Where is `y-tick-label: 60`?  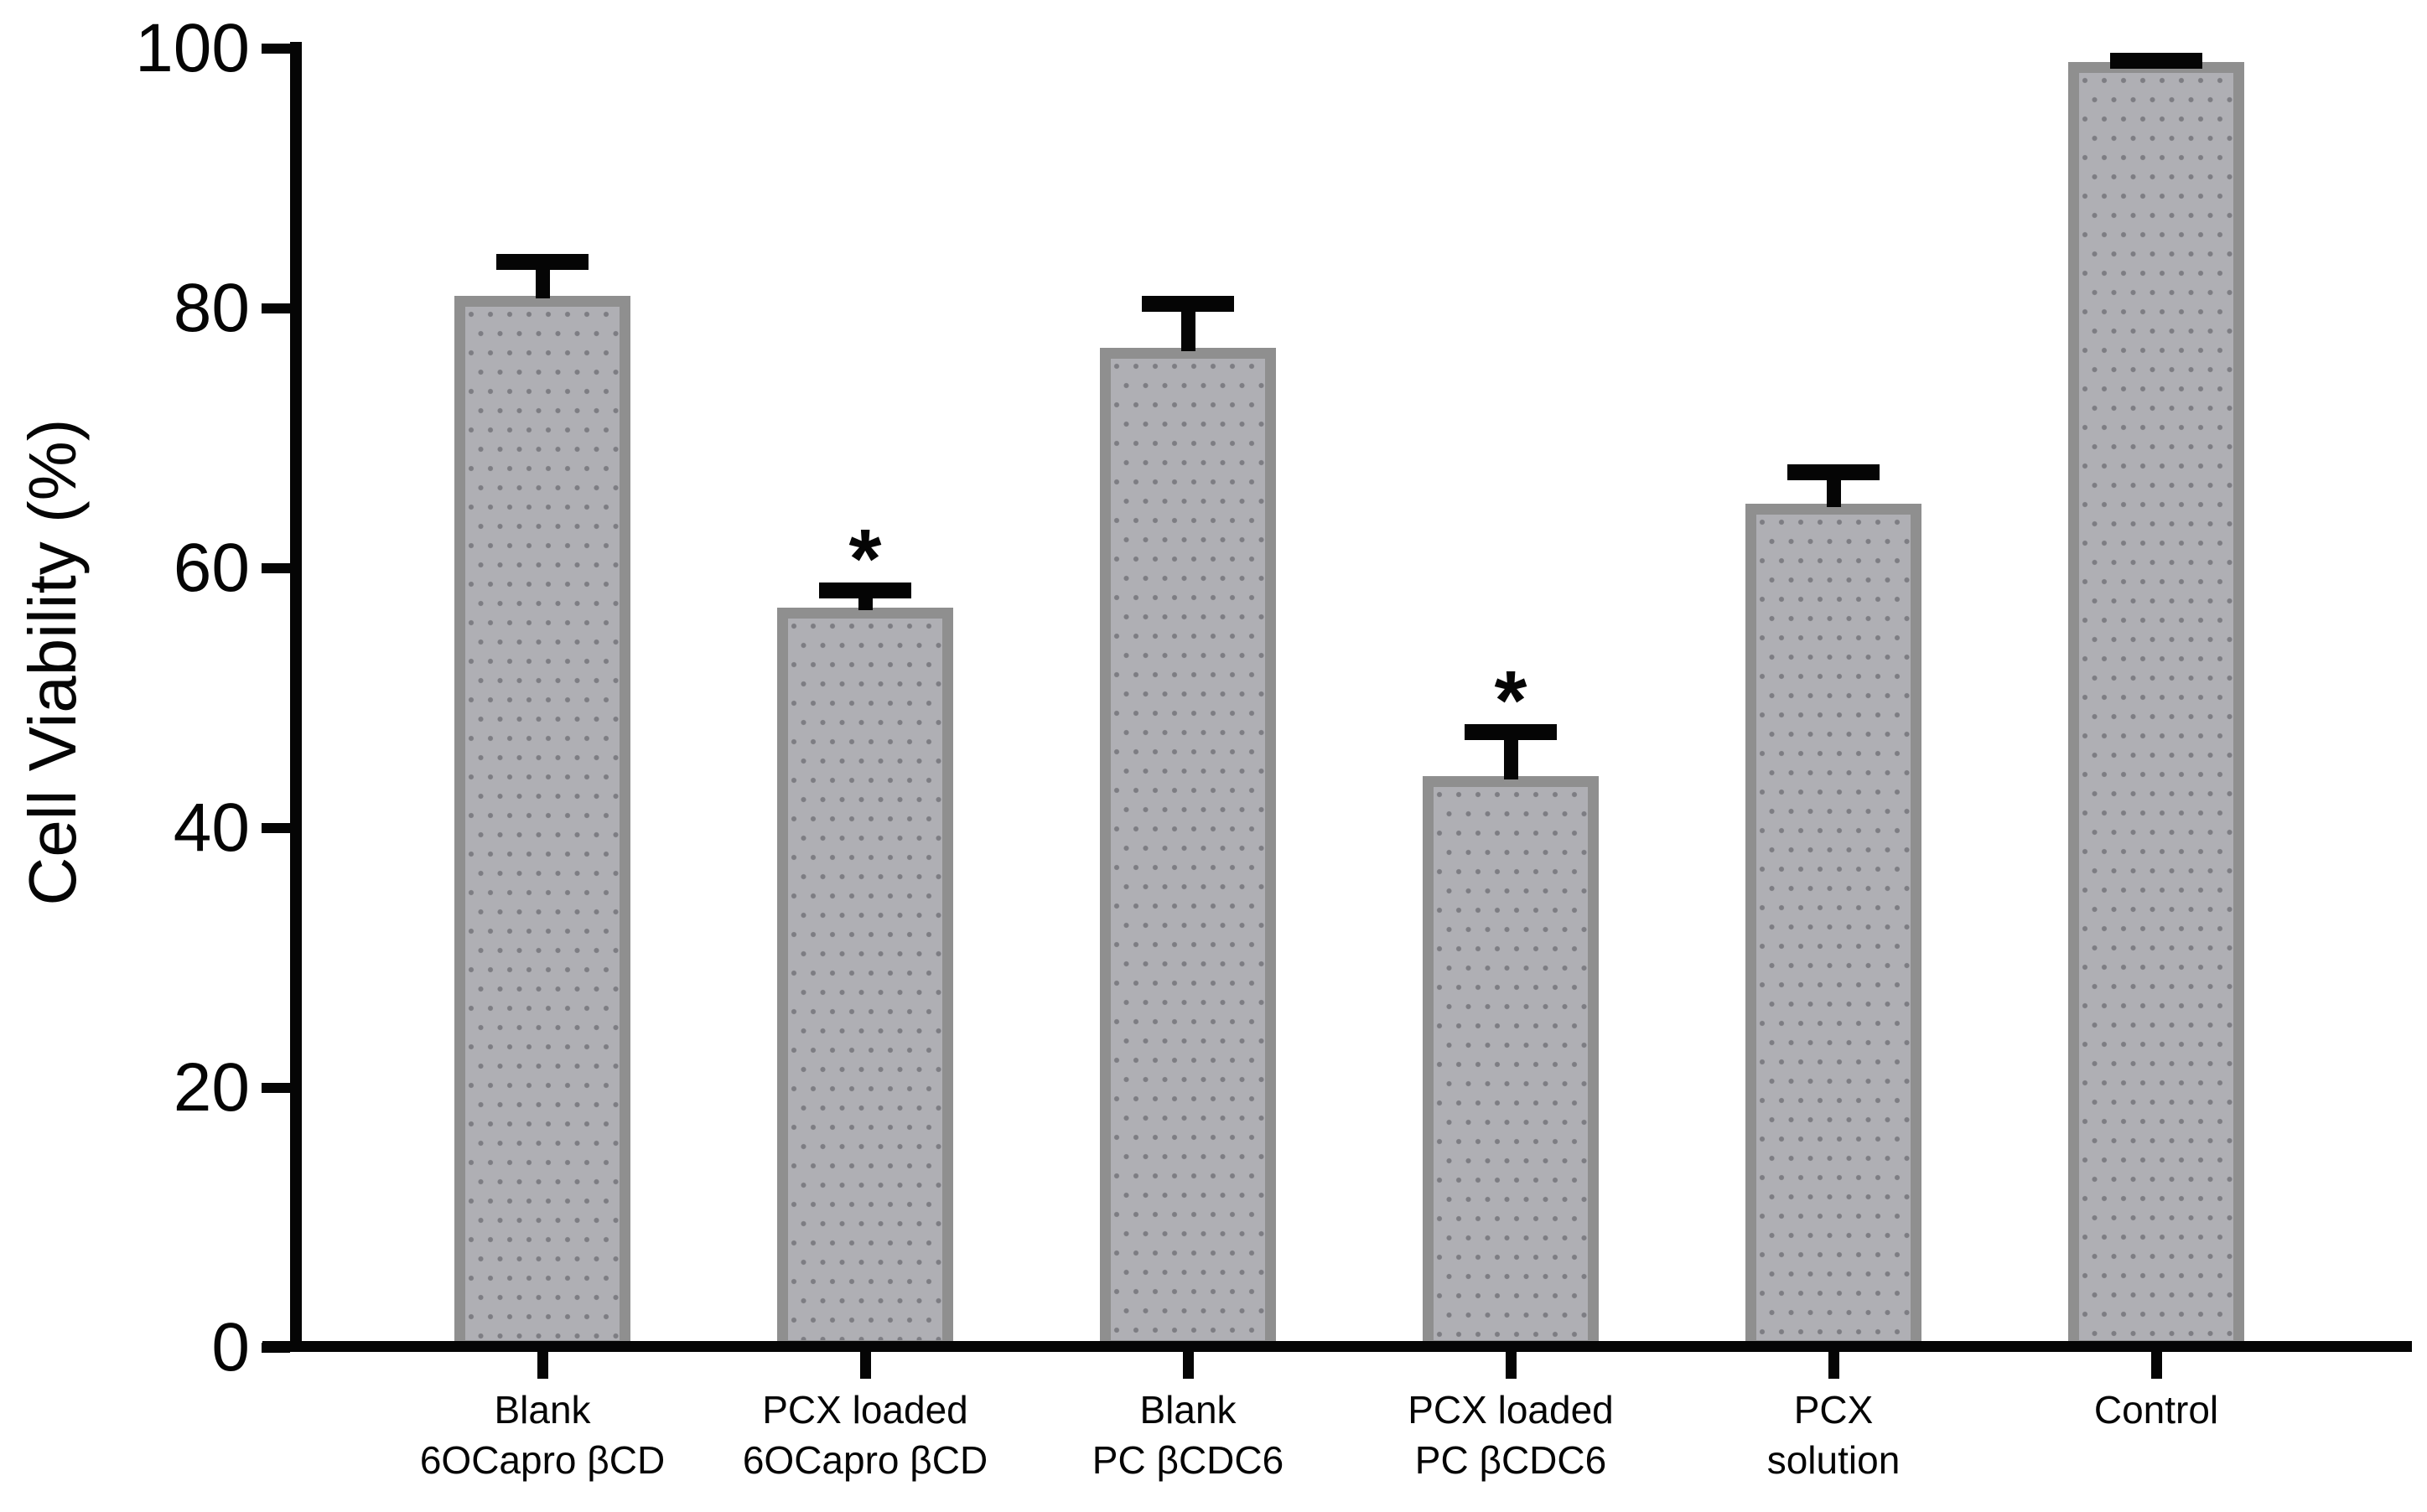 y-tick-label: 60 is located at coordinates (211, 568).